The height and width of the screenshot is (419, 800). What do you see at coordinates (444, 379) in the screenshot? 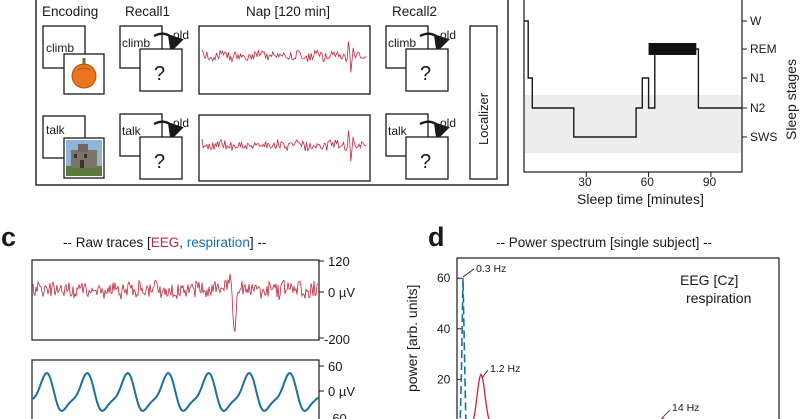
I see `spectrum-ytick-20: 20` at bounding box center [444, 379].